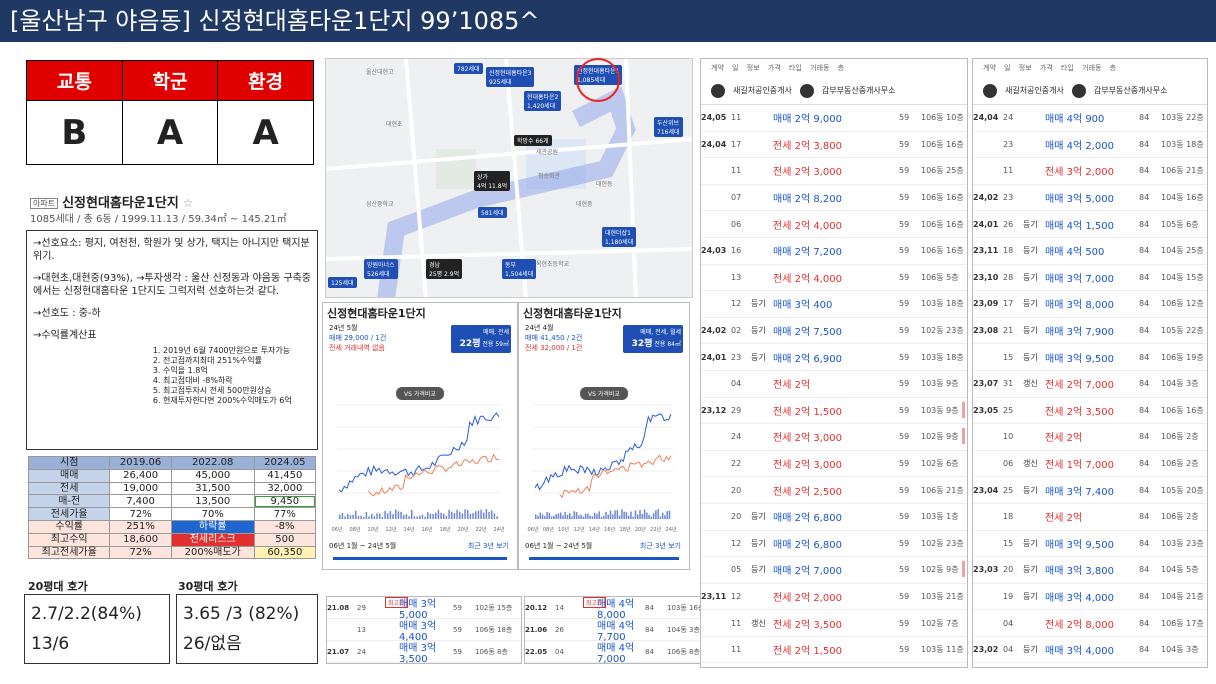  Describe the element at coordinates (714, 596) in the screenshot. I see `tx-month: 23,11` at that location.